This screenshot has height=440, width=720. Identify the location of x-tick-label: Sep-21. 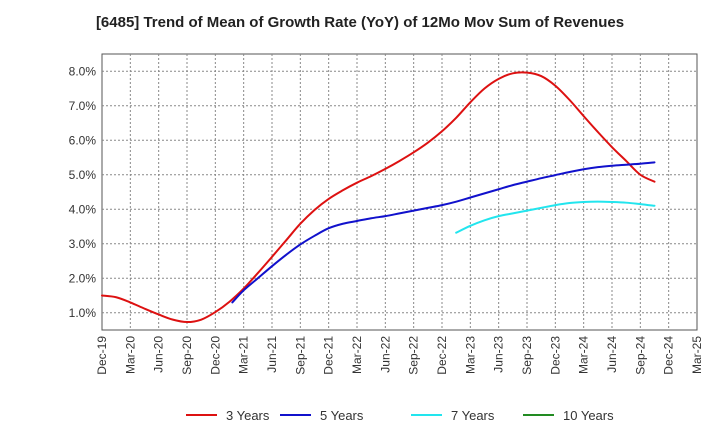
(300, 355).